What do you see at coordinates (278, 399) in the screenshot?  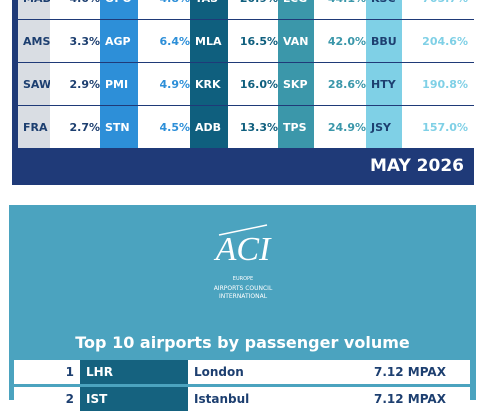 I see `city: Istanbul` at bounding box center [278, 399].